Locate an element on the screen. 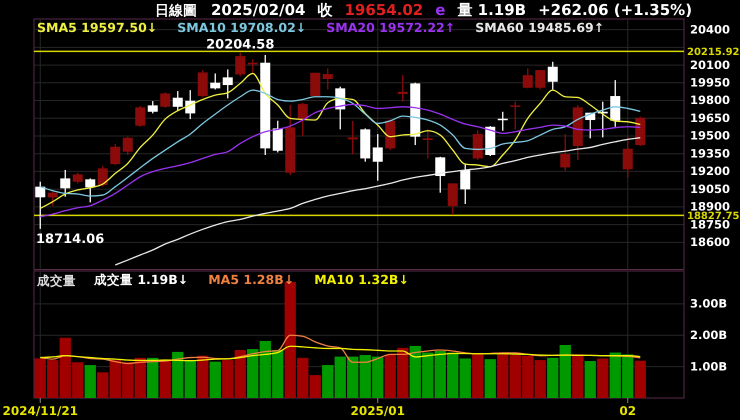 This screenshot has height=420, width=740. text: SMA60 19485.69↑ is located at coordinates (539, 27).